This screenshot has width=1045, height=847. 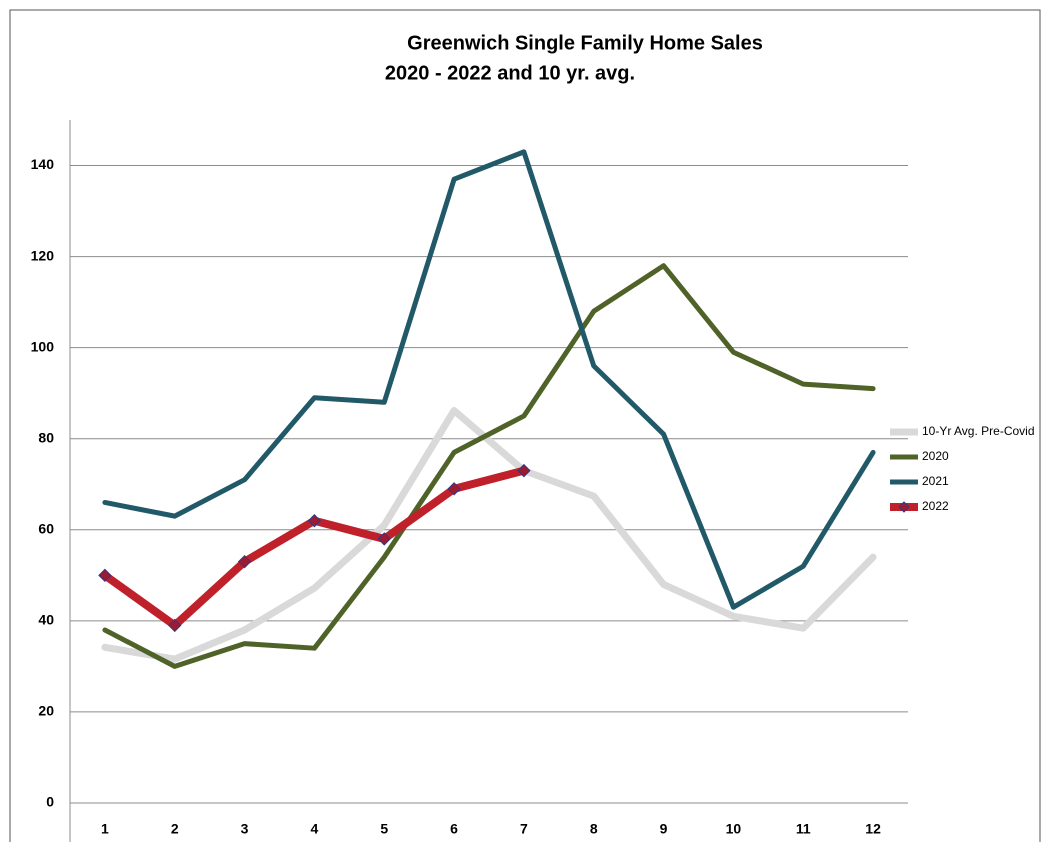 I want to click on x-tick-label: 4, so click(x=315, y=829).